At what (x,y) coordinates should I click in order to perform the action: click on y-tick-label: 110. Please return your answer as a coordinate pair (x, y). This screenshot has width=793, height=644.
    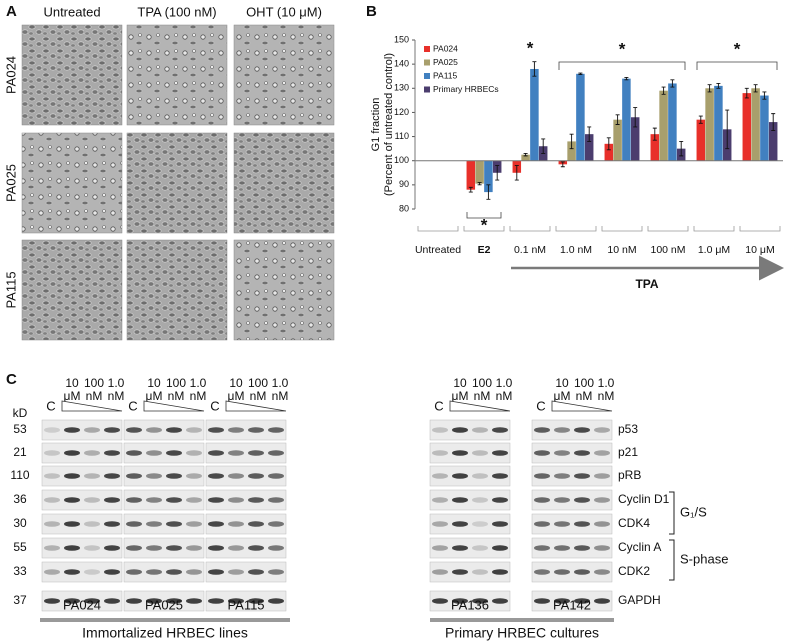
    Looking at the image, I should click on (402, 136).